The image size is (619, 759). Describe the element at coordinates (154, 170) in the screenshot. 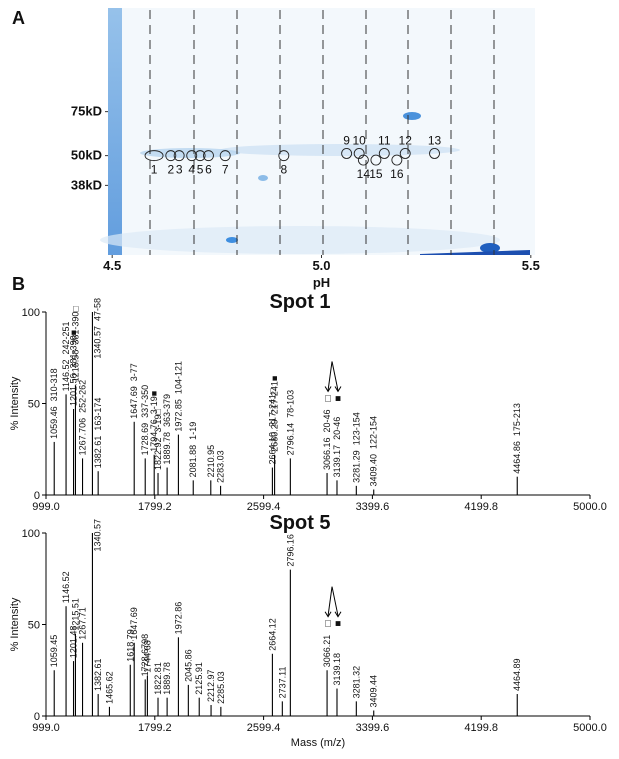

I see `spot-label: 1` at that location.